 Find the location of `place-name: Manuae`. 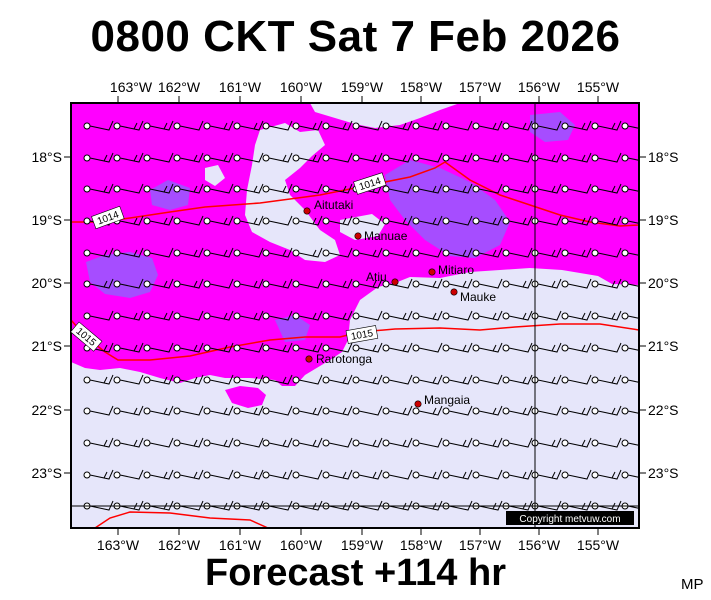

place-name: Manuae is located at coordinates (386, 236).